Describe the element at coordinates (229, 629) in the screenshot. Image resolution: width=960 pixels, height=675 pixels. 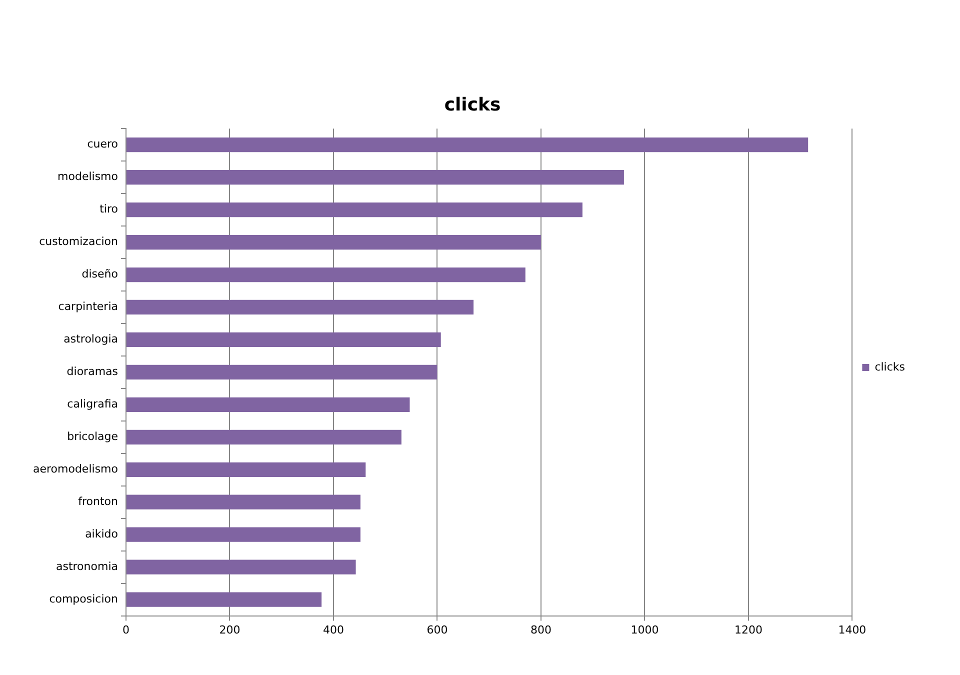
I see `x-tick-label: 200` at that location.